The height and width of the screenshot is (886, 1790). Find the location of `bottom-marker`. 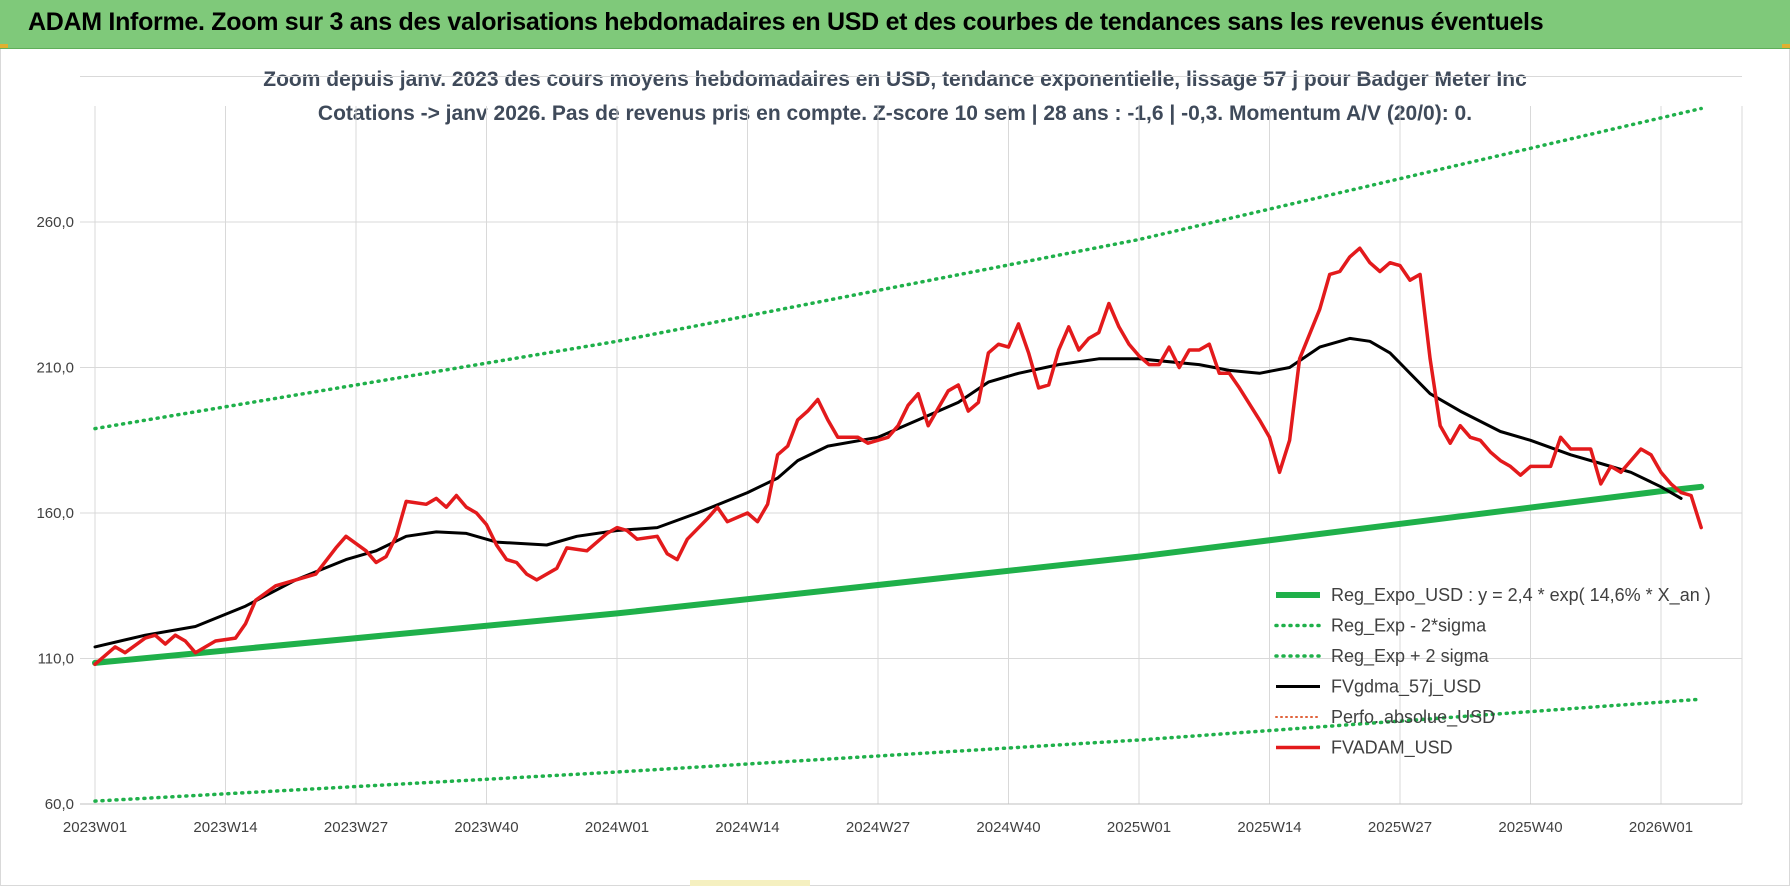

bottom-marker is located at coordinates (750, 883).